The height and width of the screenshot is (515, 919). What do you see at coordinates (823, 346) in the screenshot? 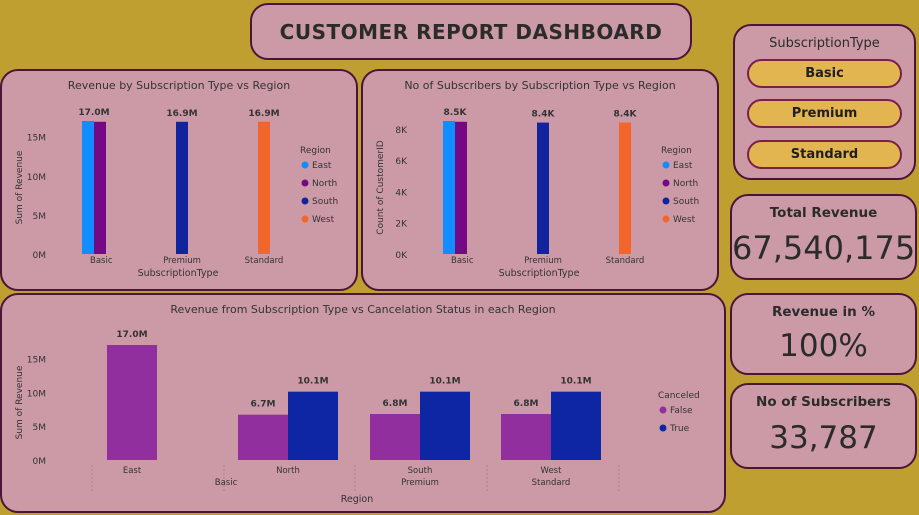
I see `card-value: 100%` at bounding box center [823, 346].